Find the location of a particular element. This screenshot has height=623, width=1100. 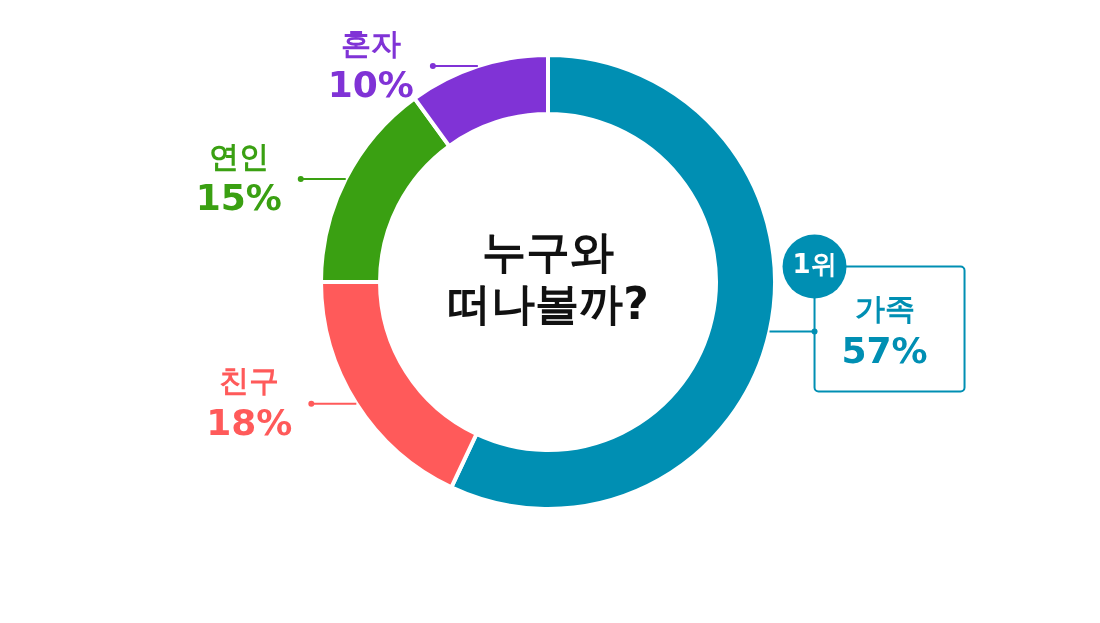

data-label: 15% is located at coordinates (238, 198).